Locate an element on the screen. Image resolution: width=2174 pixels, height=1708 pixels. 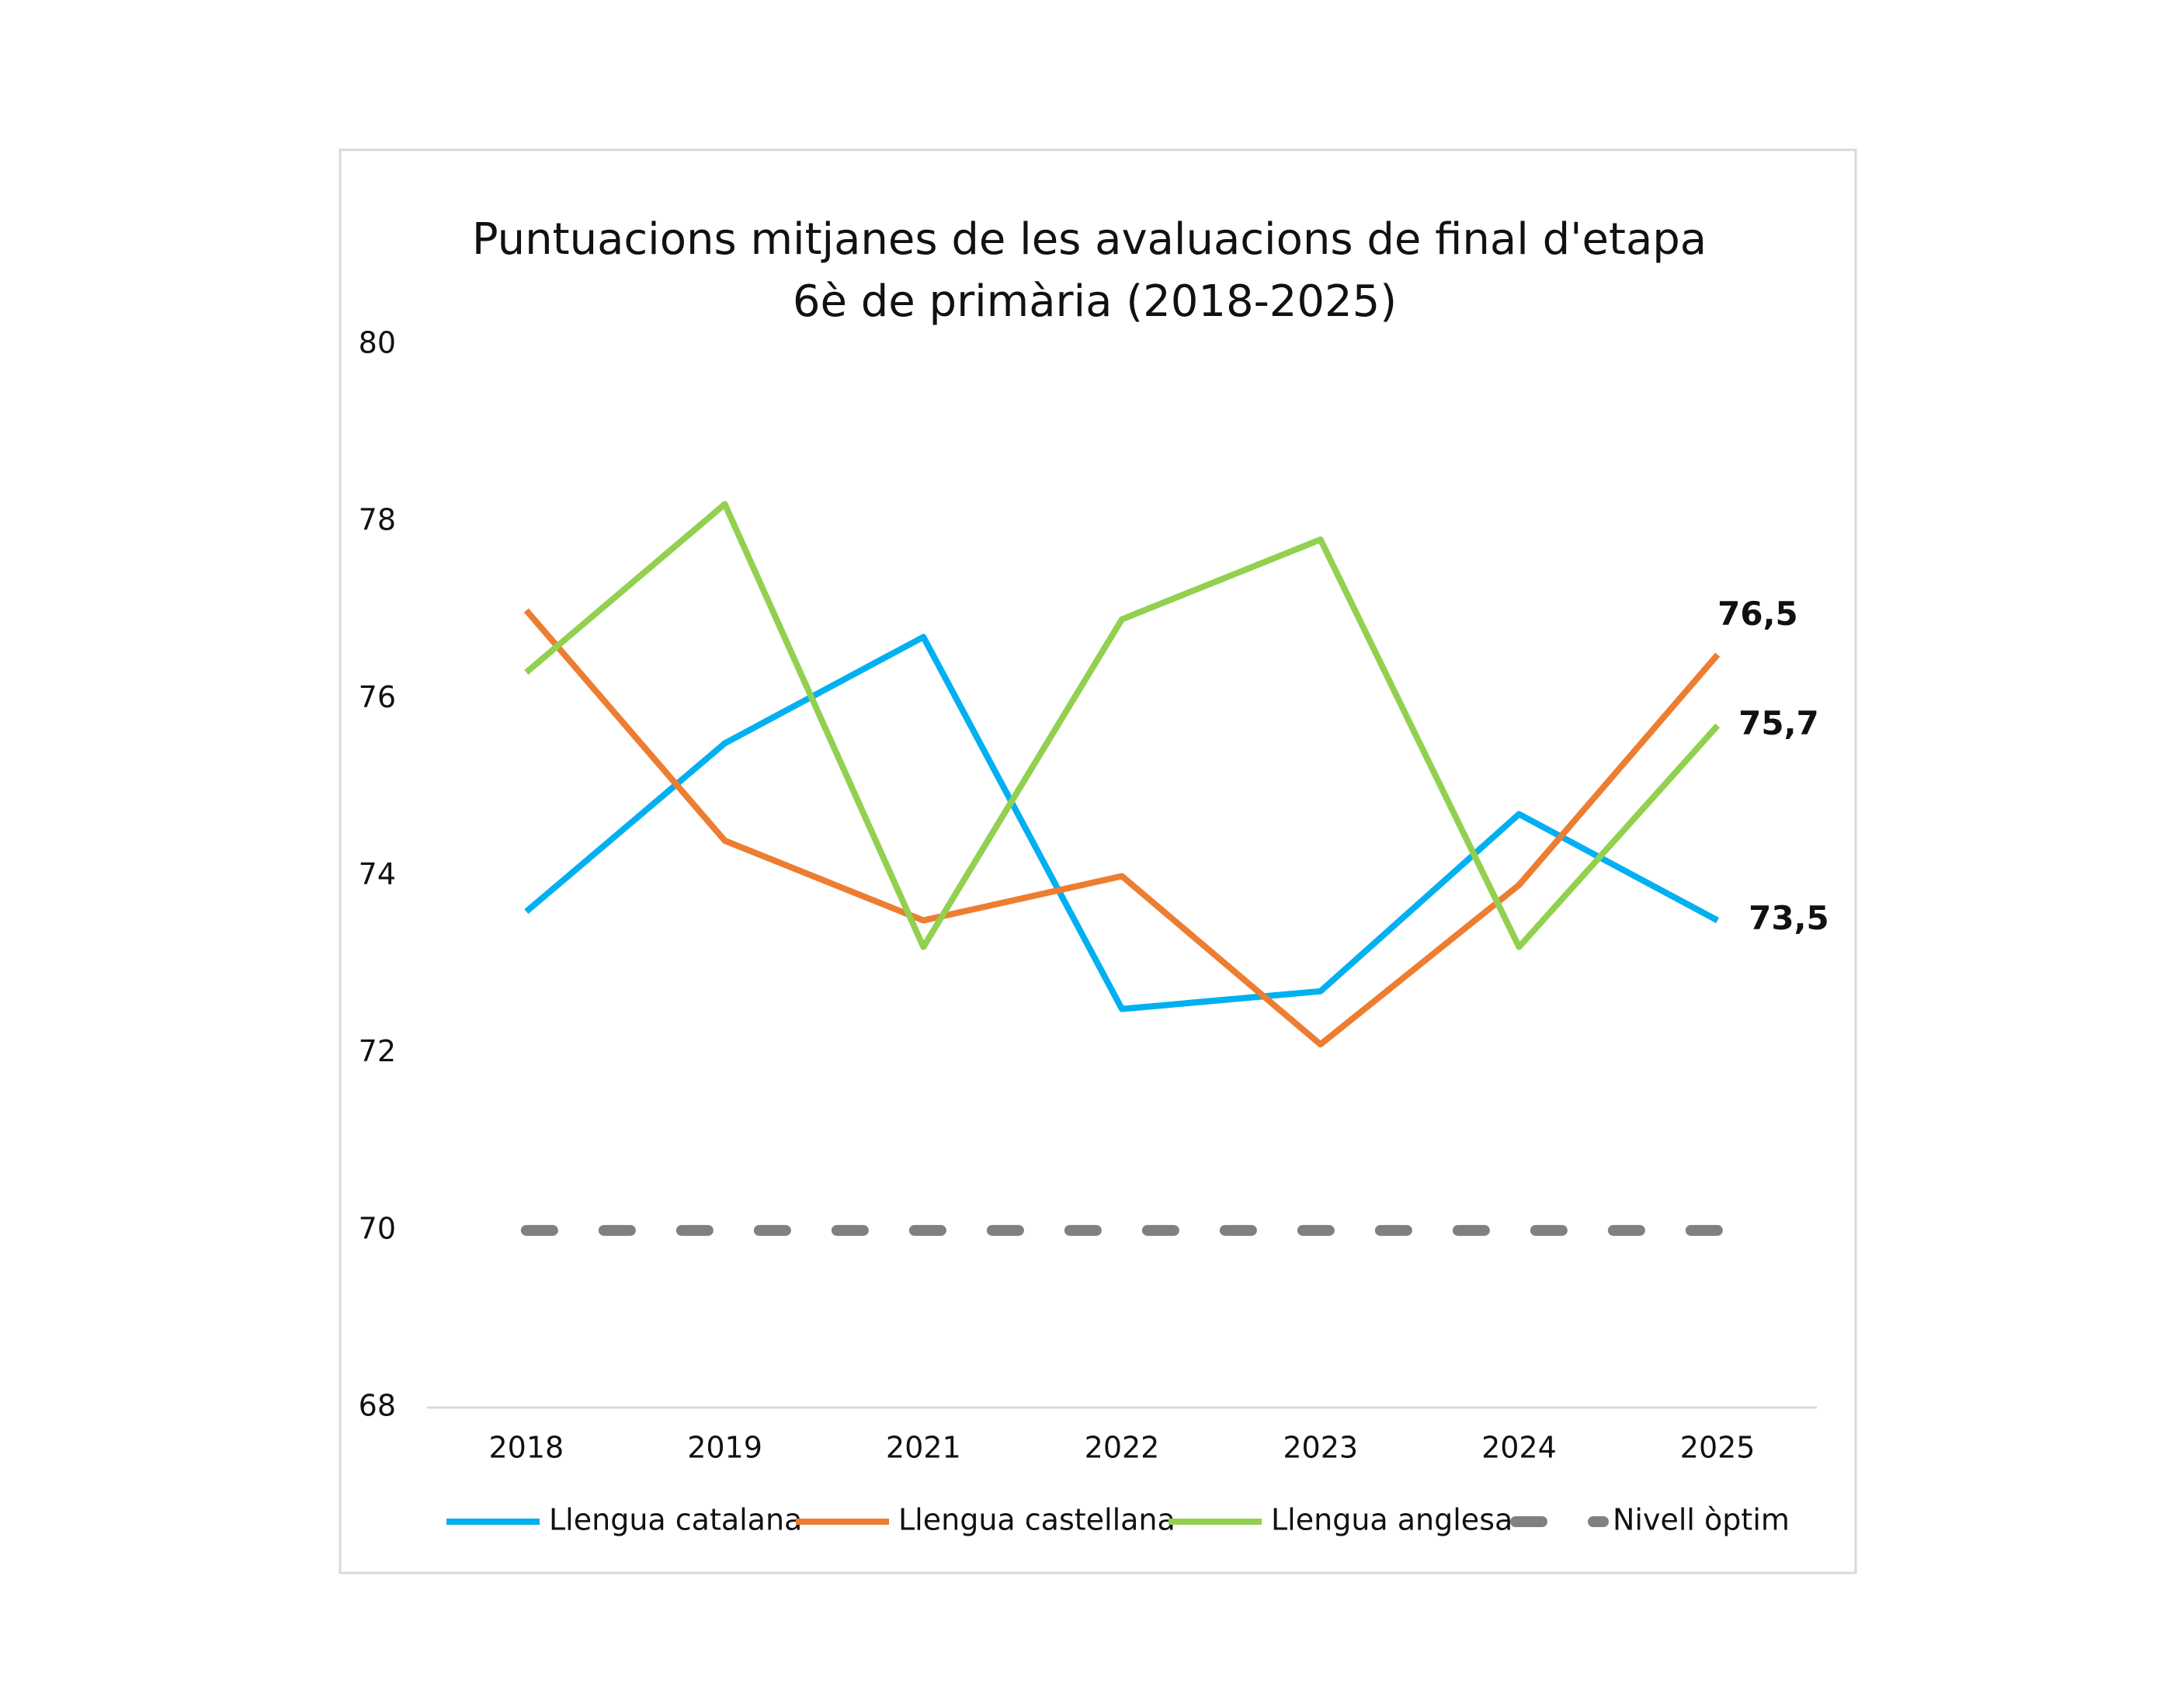
y-tick-label: 68 is located at coordinates (378, 1406).